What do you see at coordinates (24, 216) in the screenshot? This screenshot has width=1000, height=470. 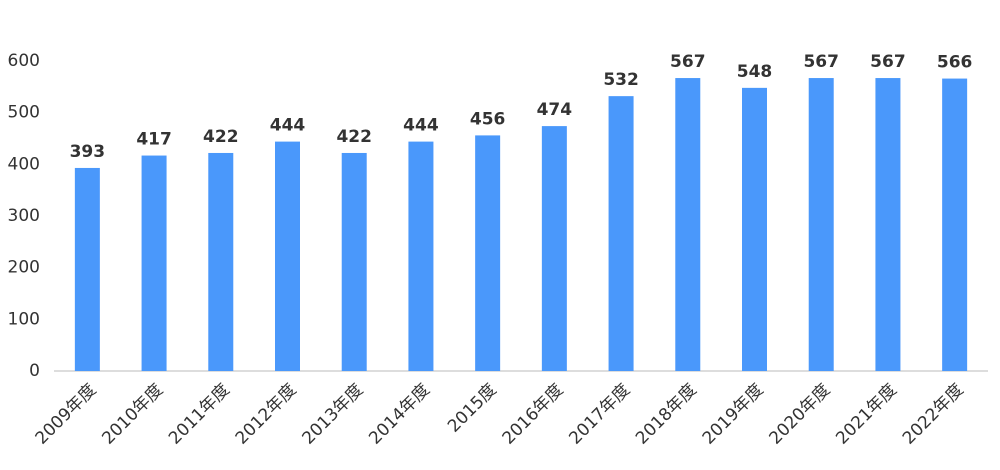 I see `y-tick-label: 300` at bounding box center [24, 216].